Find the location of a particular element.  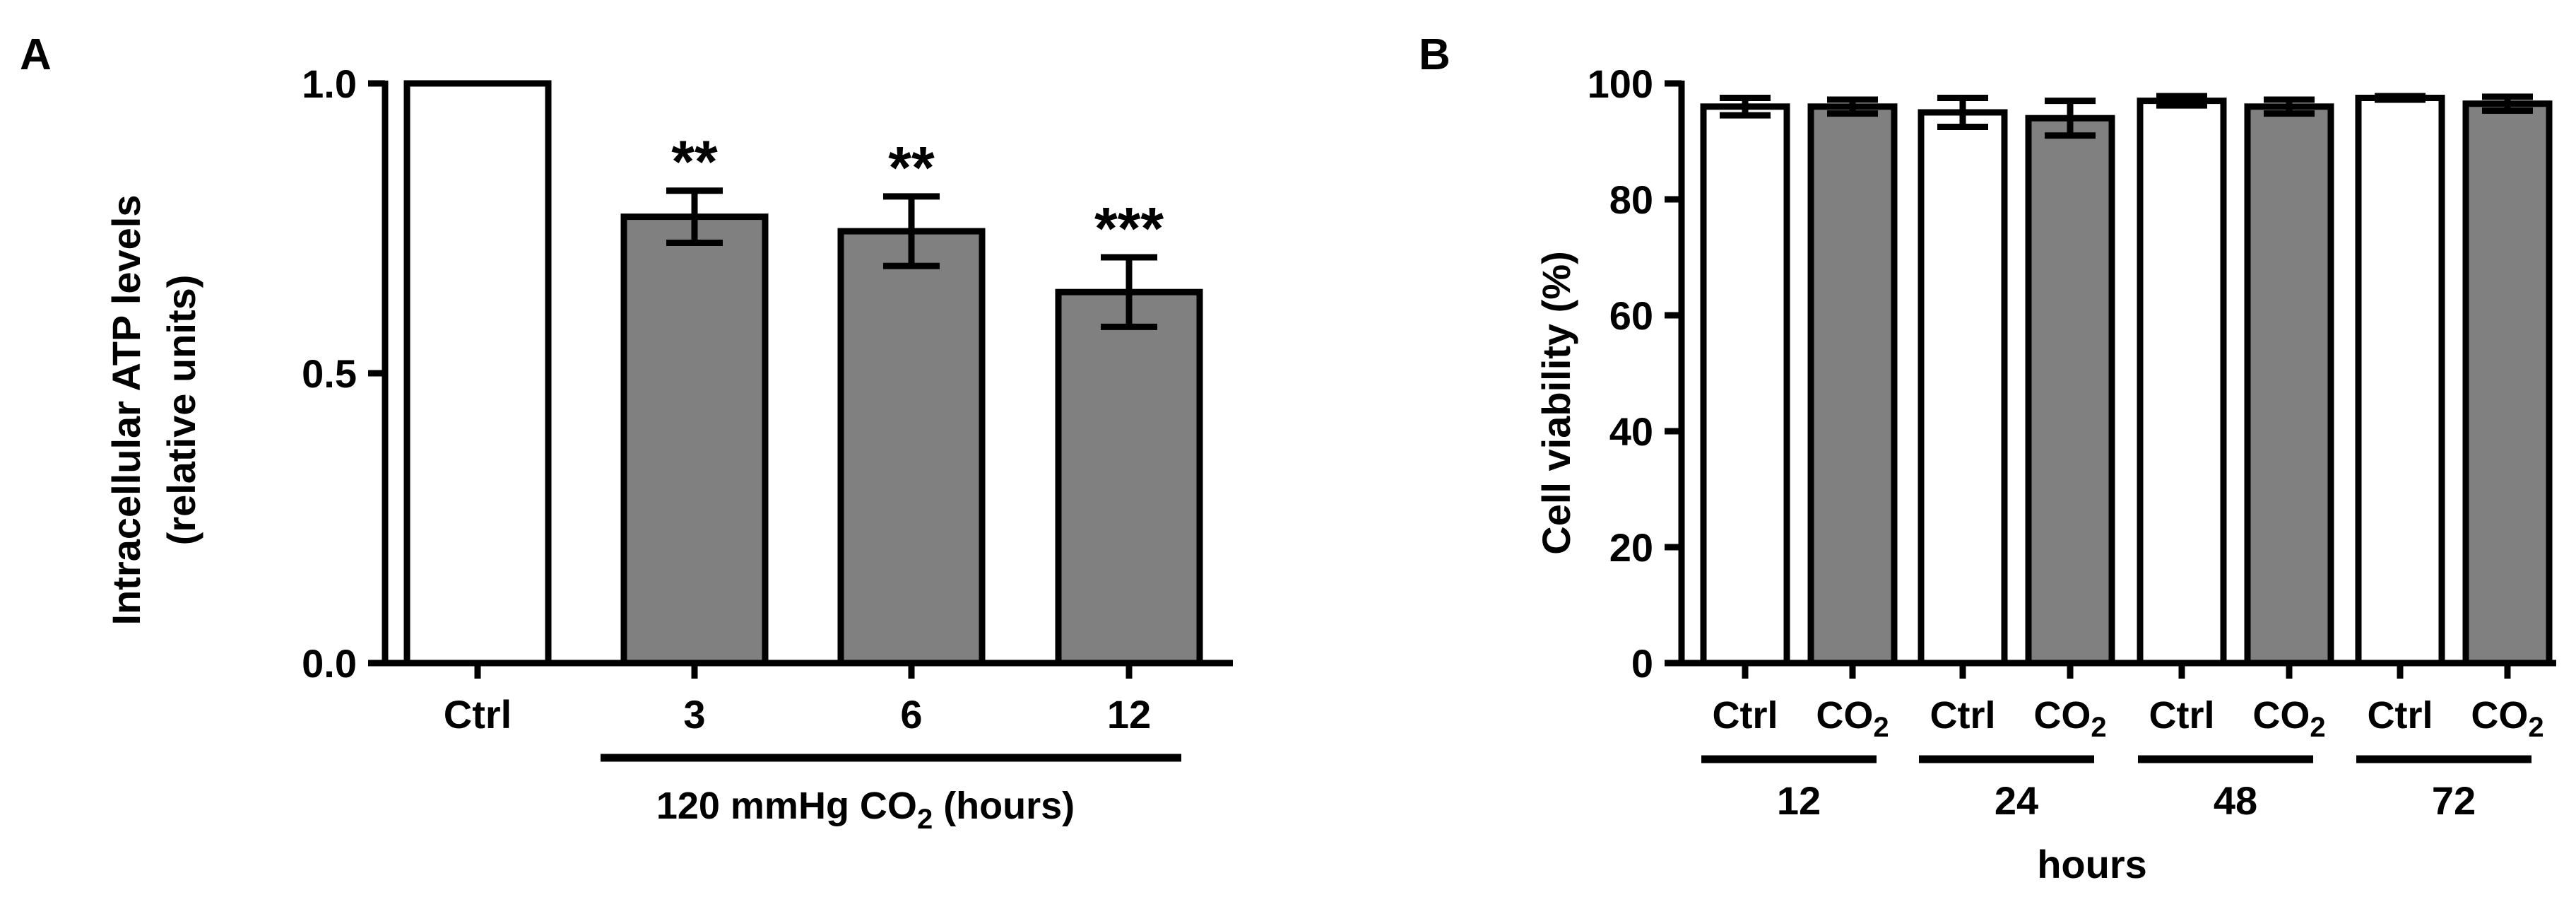

panel-a-significance-label: *** is located at coordinates (1129, 228).